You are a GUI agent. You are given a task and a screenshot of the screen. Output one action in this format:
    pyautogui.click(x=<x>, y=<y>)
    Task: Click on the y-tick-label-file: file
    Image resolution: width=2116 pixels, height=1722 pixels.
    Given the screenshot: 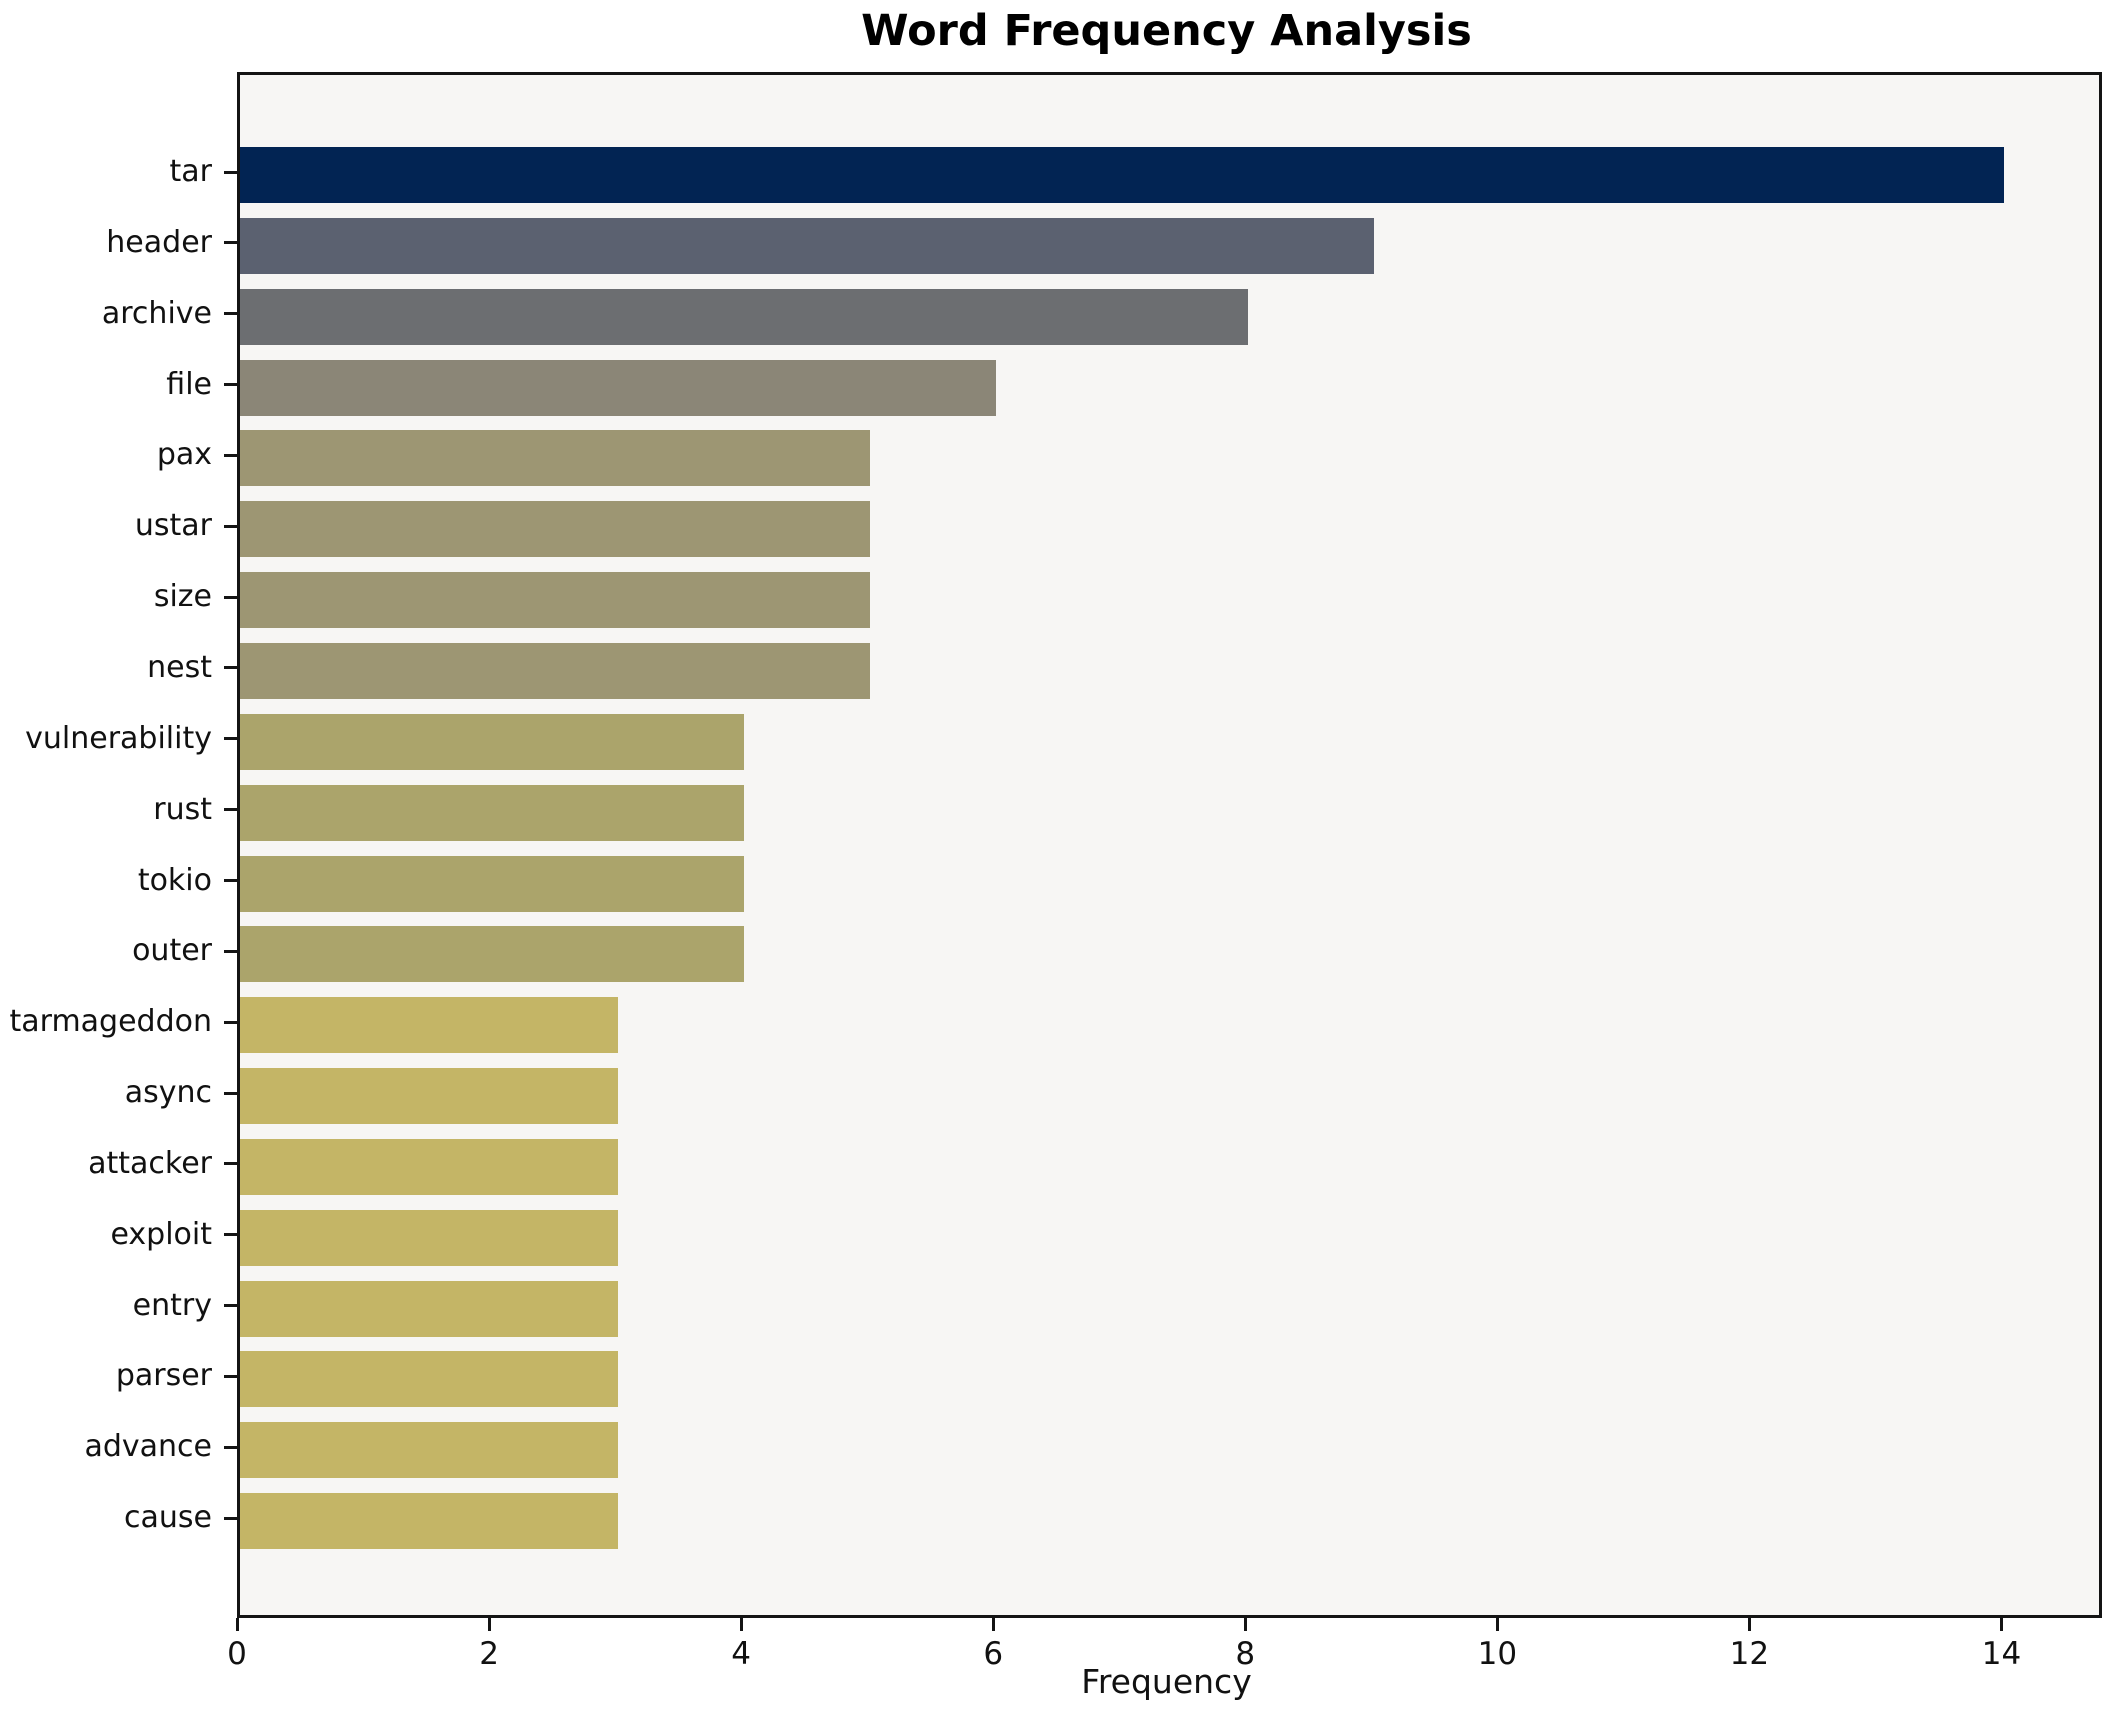 What is the action you would take?
    pyautogui.click(x=189, y=384)
    